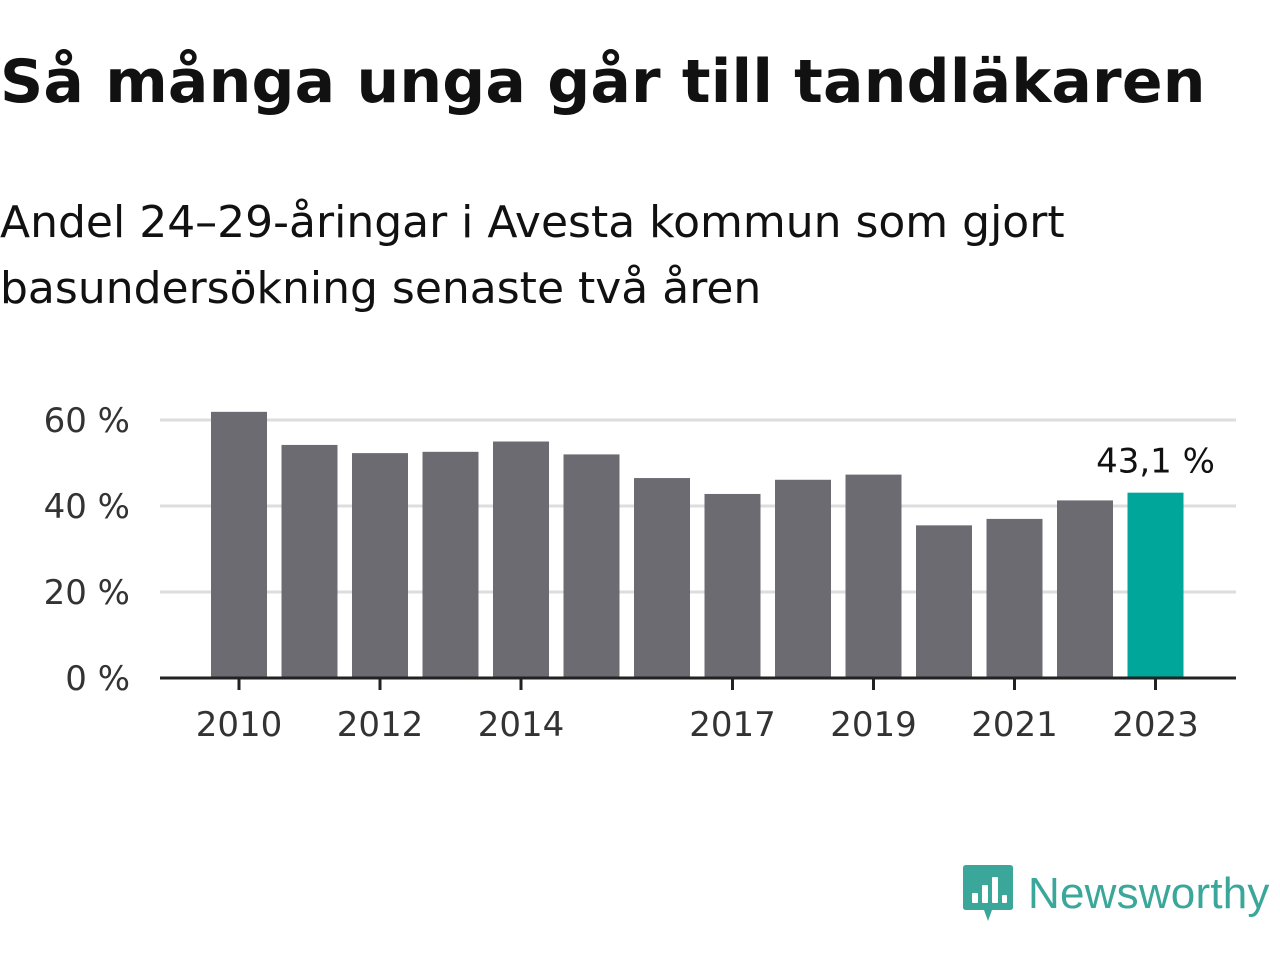  What do you see at coordinates (944, 601) in the screenshot?
I see `bar-2020` at bounding box center [944, 601].